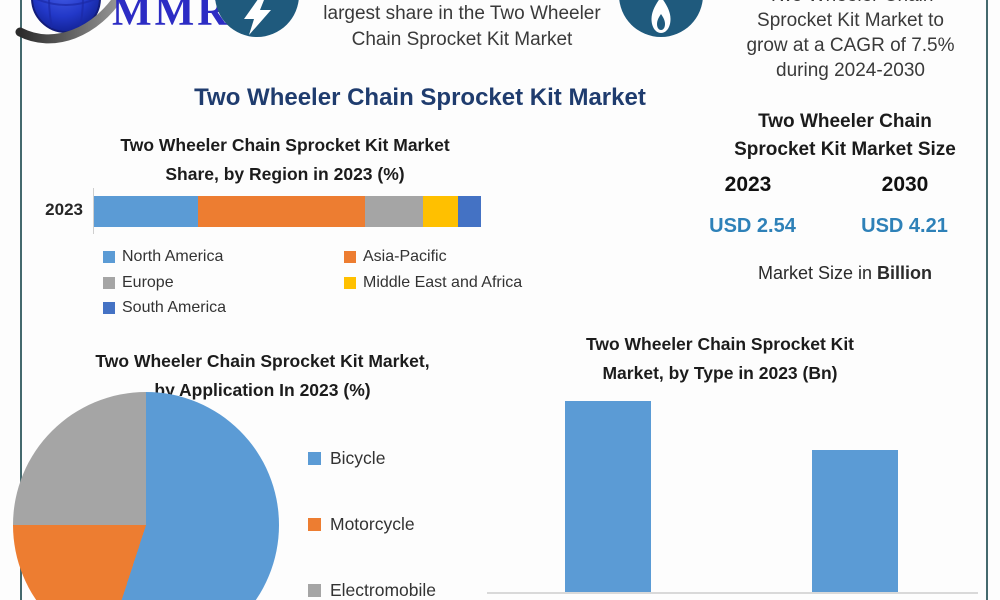  What do you see at coordinates (173, 256) in the screenshot?
I see `legend-label: North America` at bounding box center [173, 256].